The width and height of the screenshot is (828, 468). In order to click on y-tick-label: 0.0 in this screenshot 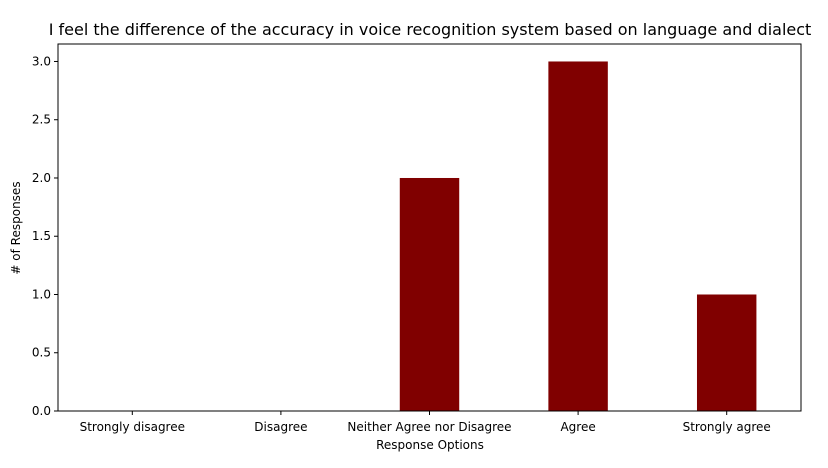, I will do `click(41, 411)`.